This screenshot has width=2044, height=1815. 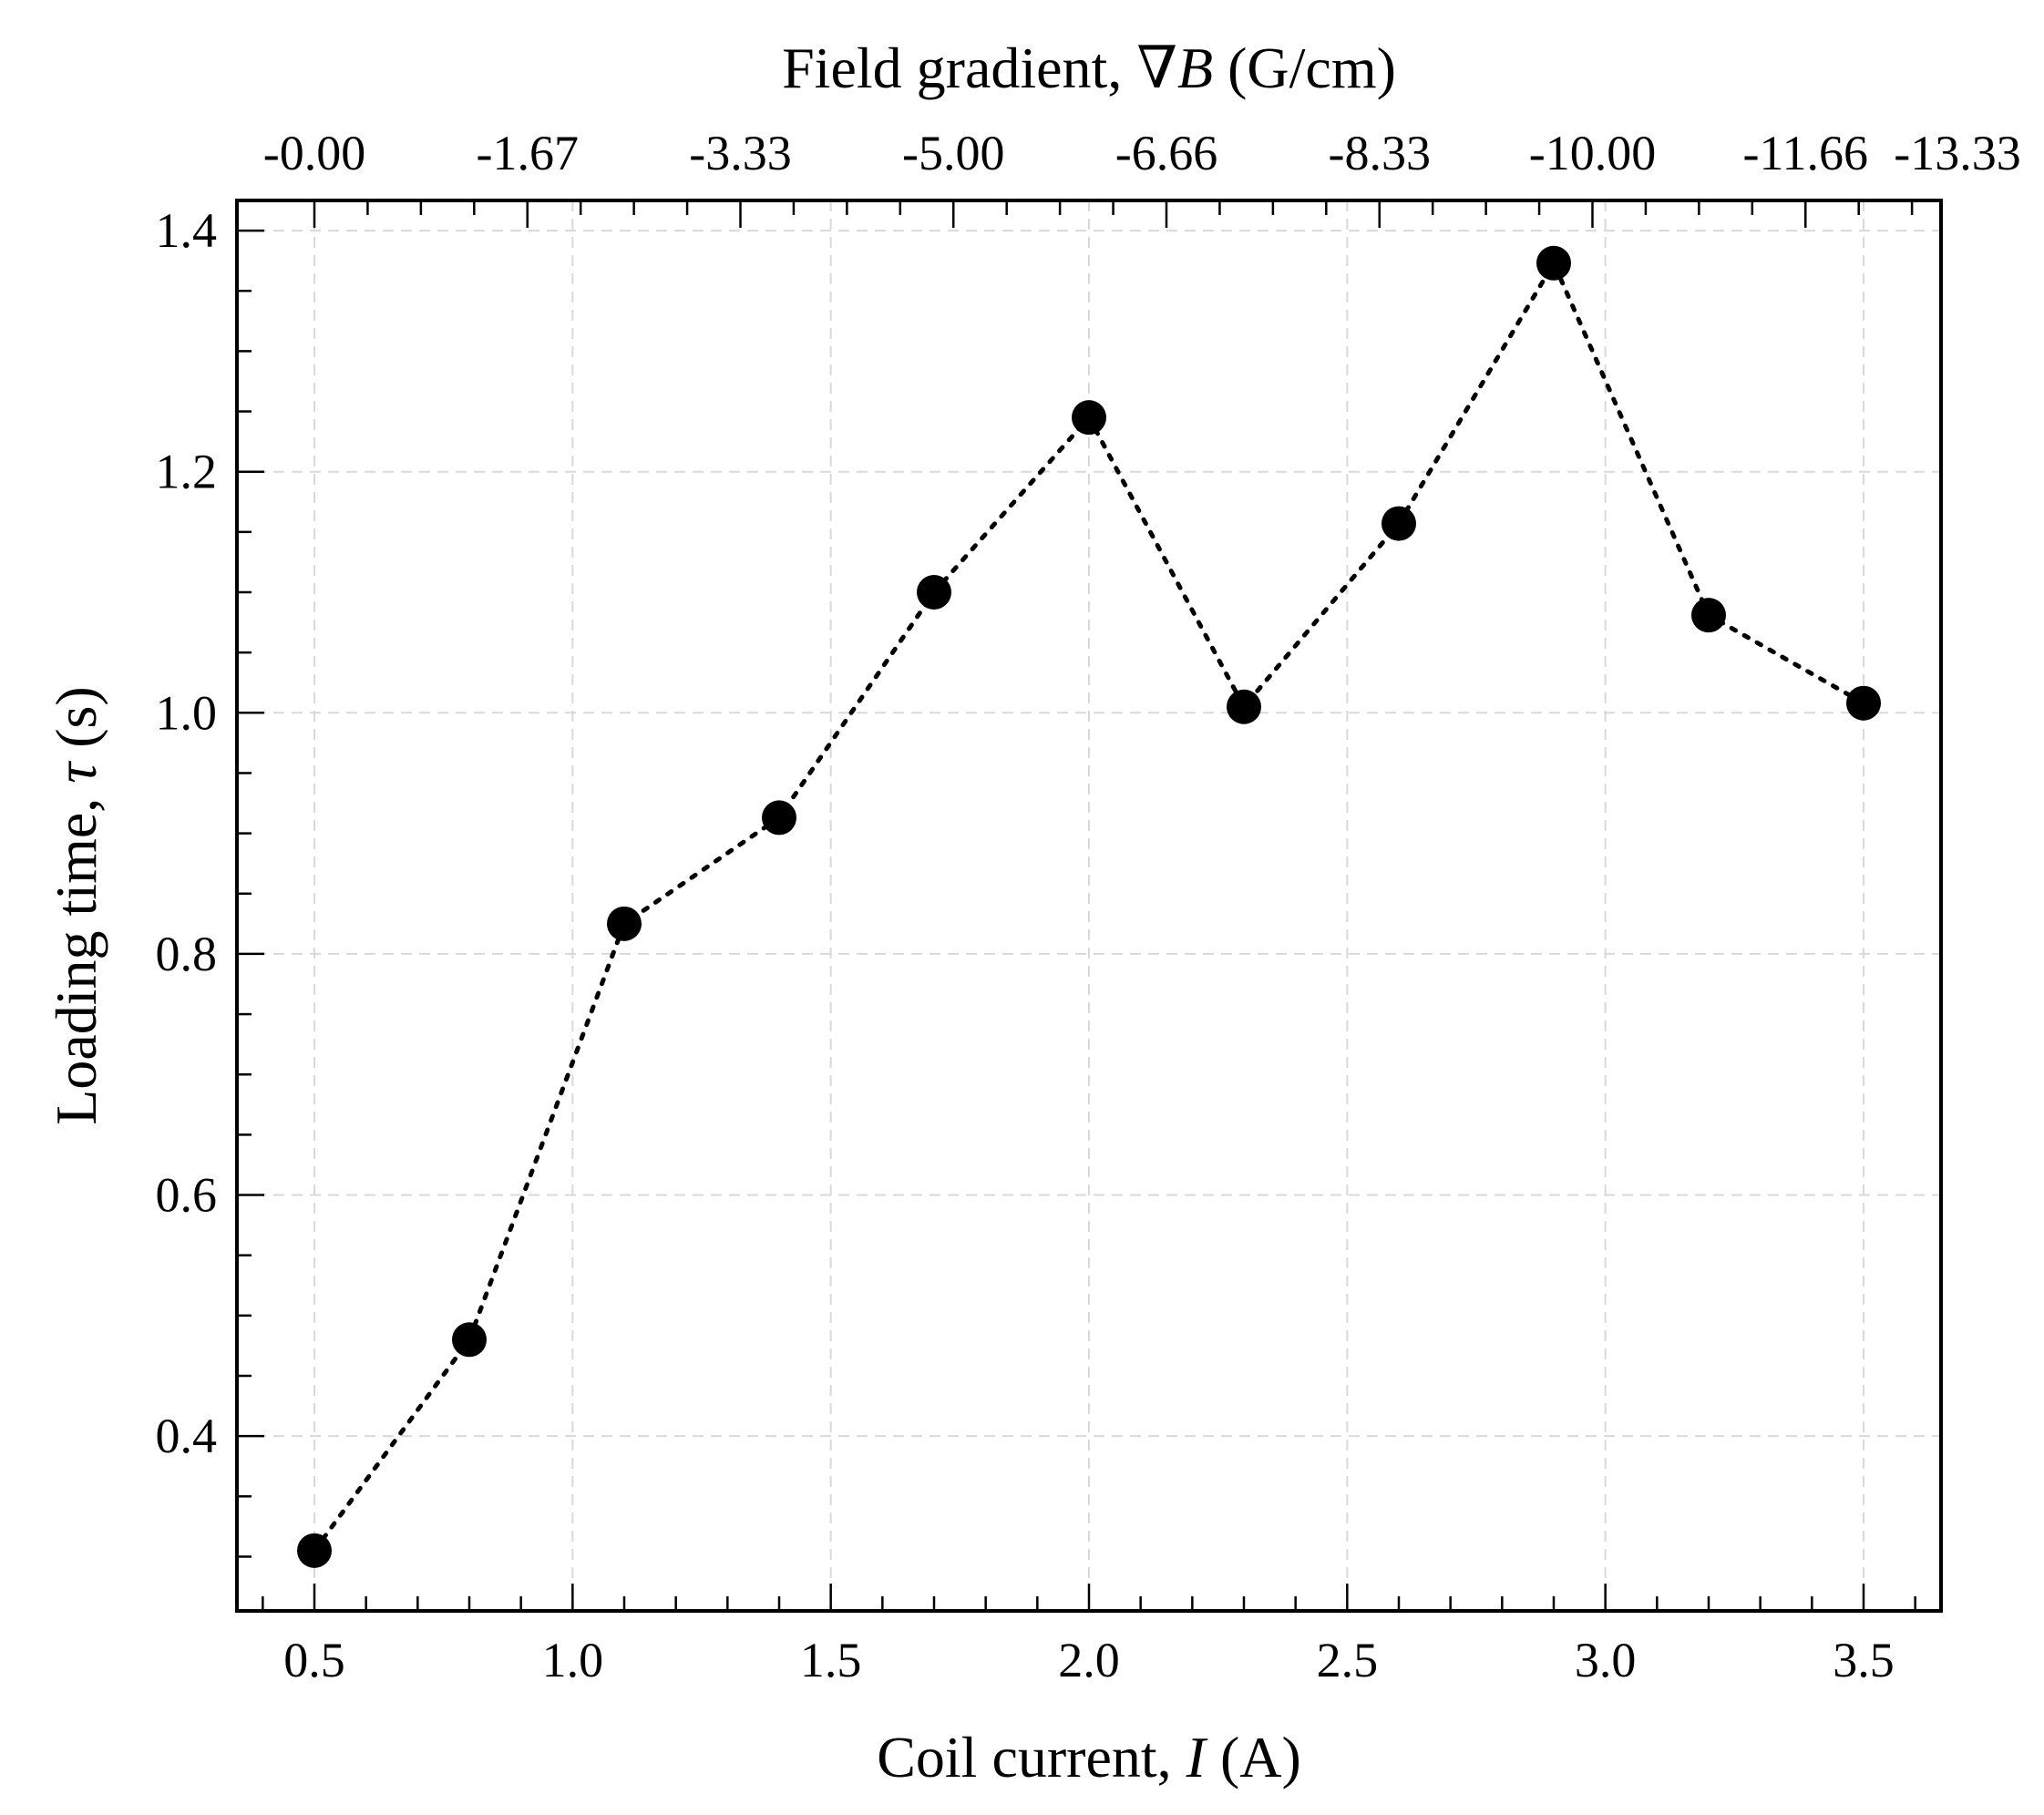 What do you see at coordinates (1304, 68) in the screenshot?
I see `top-axis-title-part: (G/cm)` at bounding box center [1304, 68].